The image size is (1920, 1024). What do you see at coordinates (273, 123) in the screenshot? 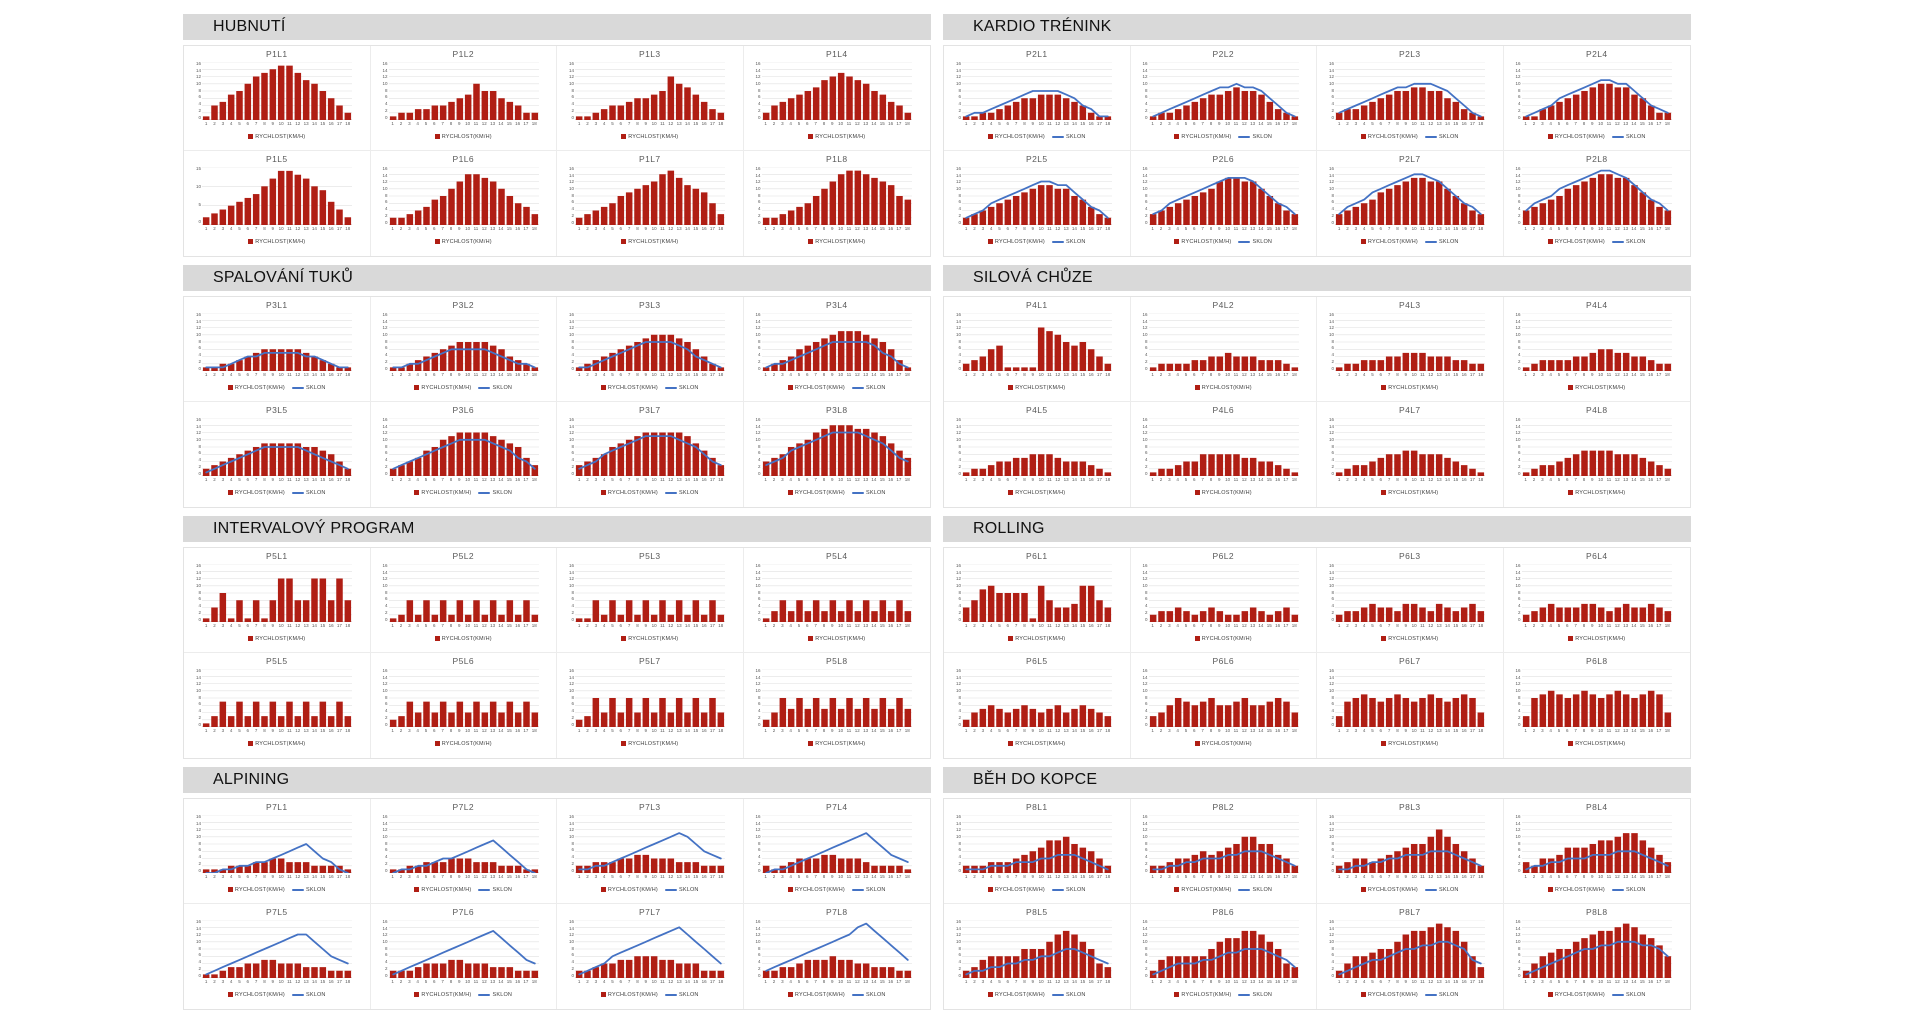
I see `x-tick-label: 9` at bounding box center [273, 123].